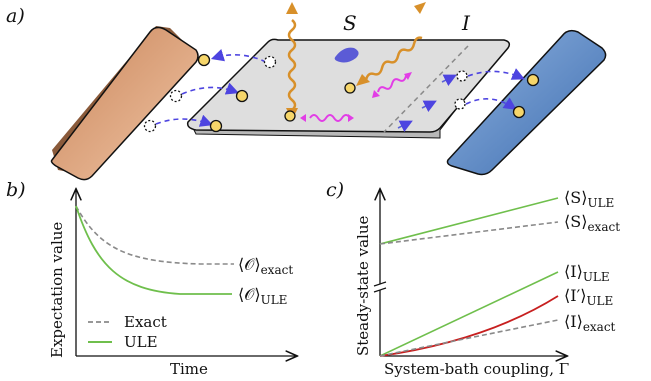 This screenshot has width=651, height=381. Describe the element at coordinates (380, 287) in the screenshot. I see `axis-break-gap` at that location.